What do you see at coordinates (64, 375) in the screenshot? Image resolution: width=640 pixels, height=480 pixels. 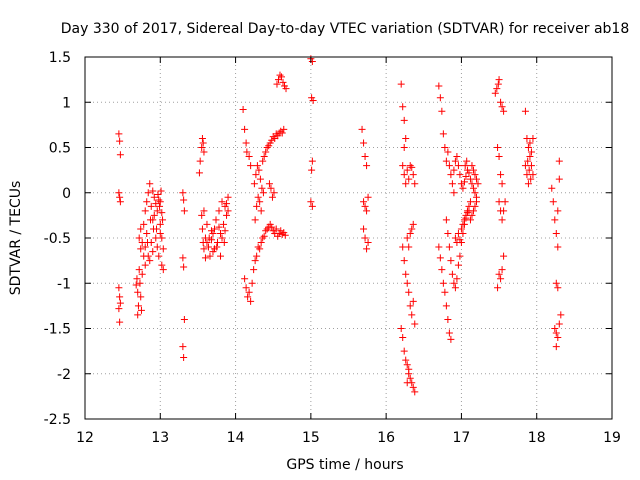 I see `y-tick-label: -2` at bounding box center [64, 375].